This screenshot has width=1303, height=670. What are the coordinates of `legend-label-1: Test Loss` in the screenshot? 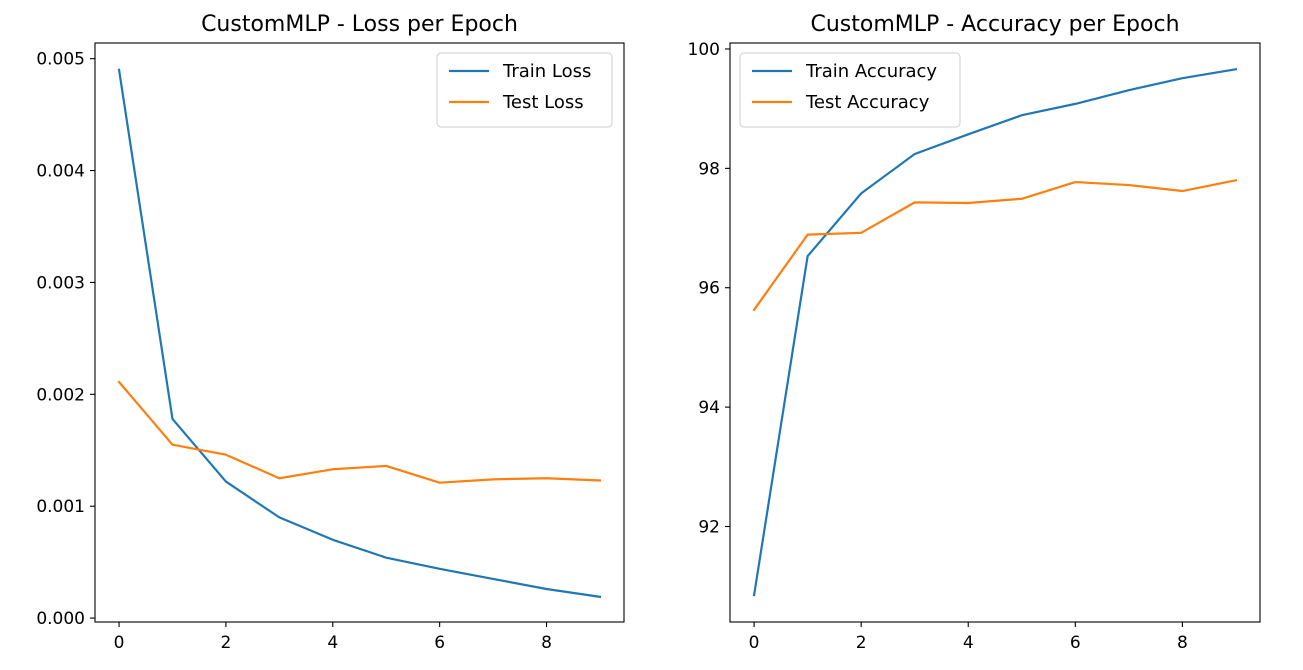 It's located at (543, 102).